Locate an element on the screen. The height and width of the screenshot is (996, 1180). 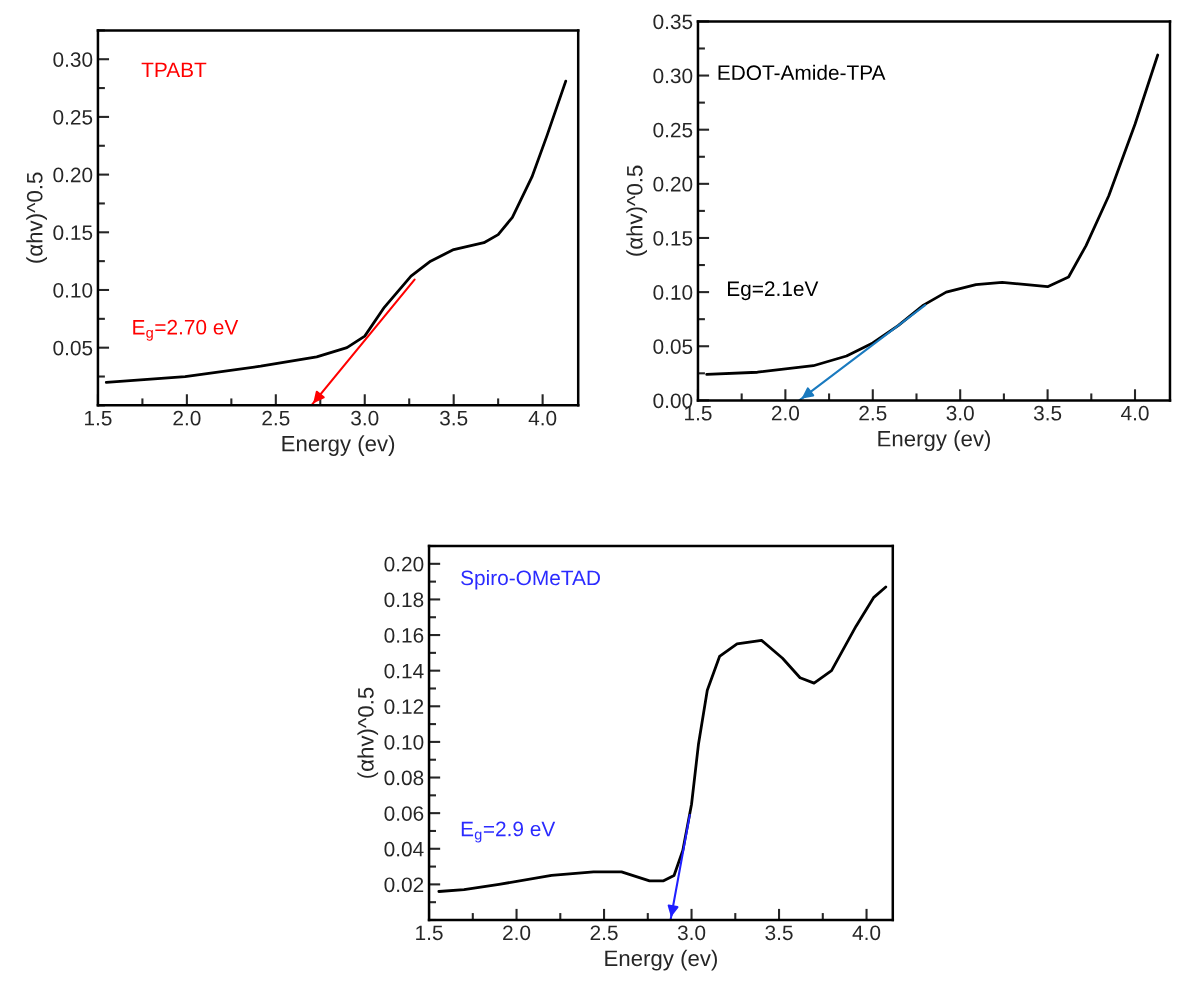
y-tick-label: 0.12 is located at coordinates (404, 707).